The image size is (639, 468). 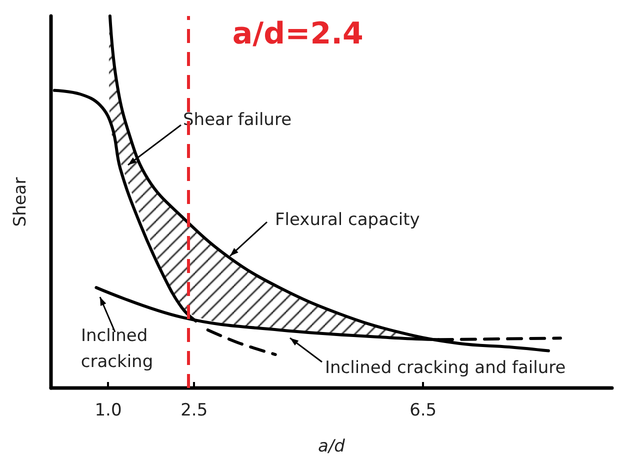 What do you see at coordinates (194, 410) in the screenshot?
I see `x-tick-label: 2.5` at bounding box center [194, 410].